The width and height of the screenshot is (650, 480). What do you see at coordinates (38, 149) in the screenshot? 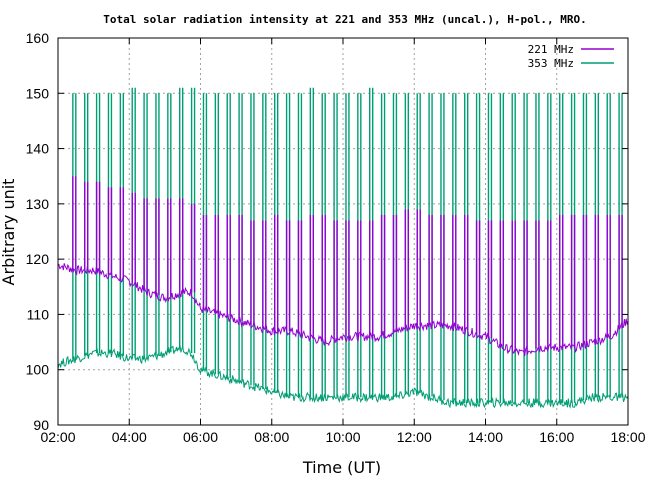
I see `y-tick-label: 140` at bounding box center [38, 149].